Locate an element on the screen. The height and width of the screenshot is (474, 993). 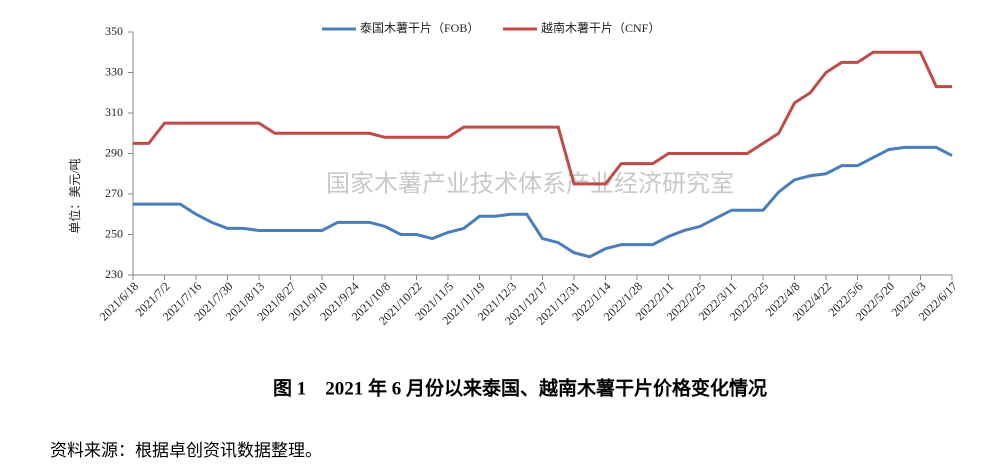
legend-label: 泰国木薯干片（FOB） is located at coordinates (419, 28).